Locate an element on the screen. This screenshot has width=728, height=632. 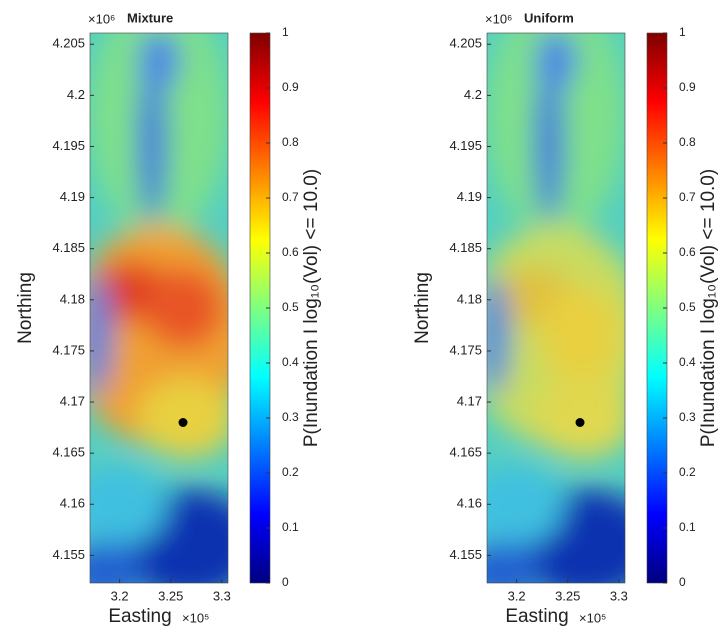
panel-title: Mixture is located at coordinates (150, 17).